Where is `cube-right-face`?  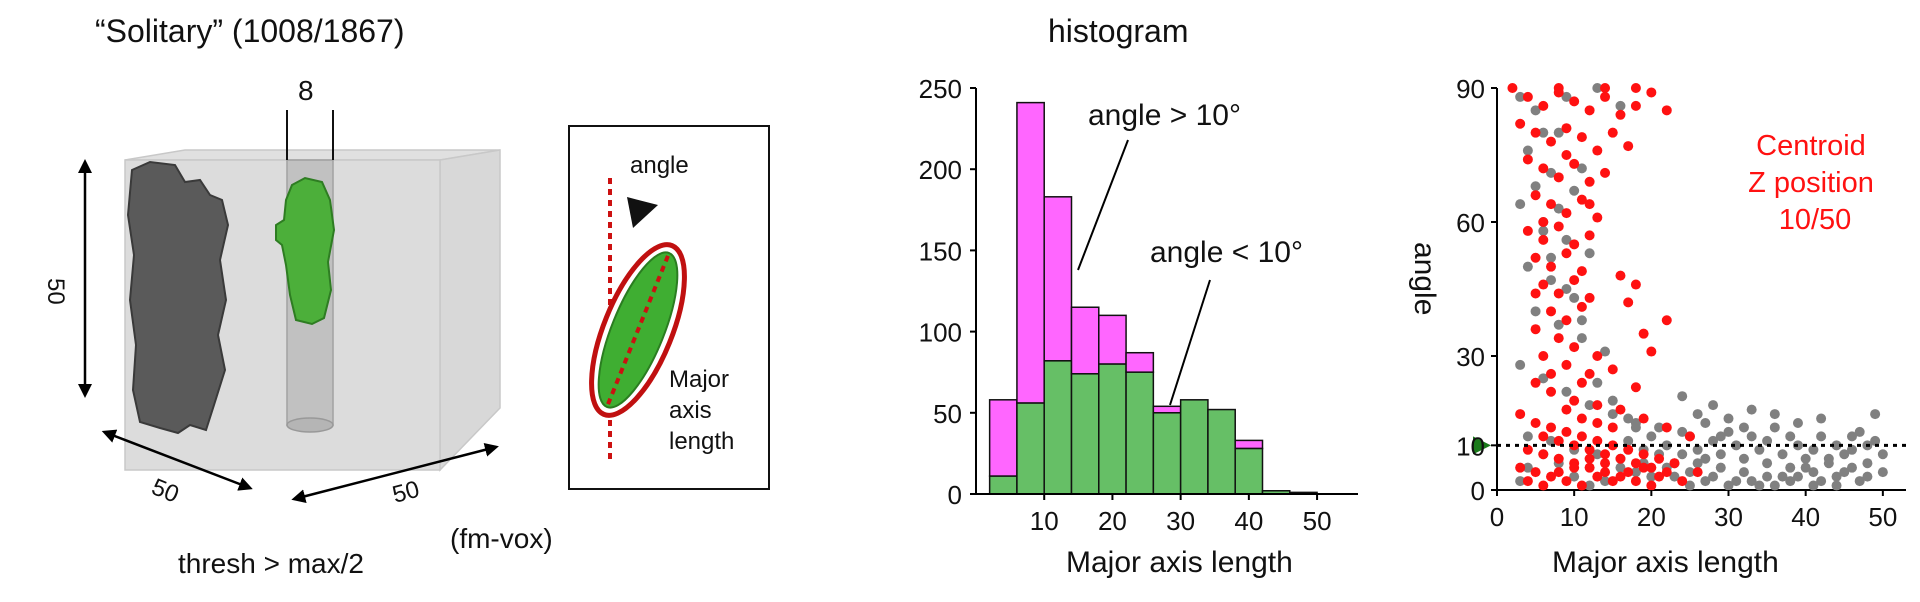 cube-right-face is located at coordinates (470, 310).